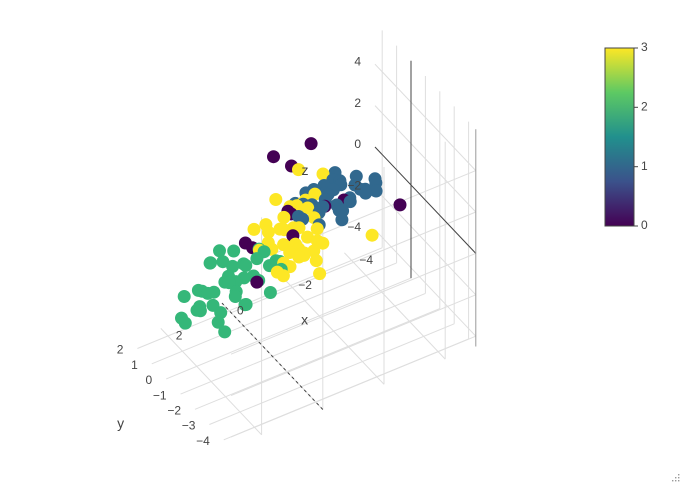 The image size is (683, 485). I want to click on y-axis-title: y, so click(120, 423).